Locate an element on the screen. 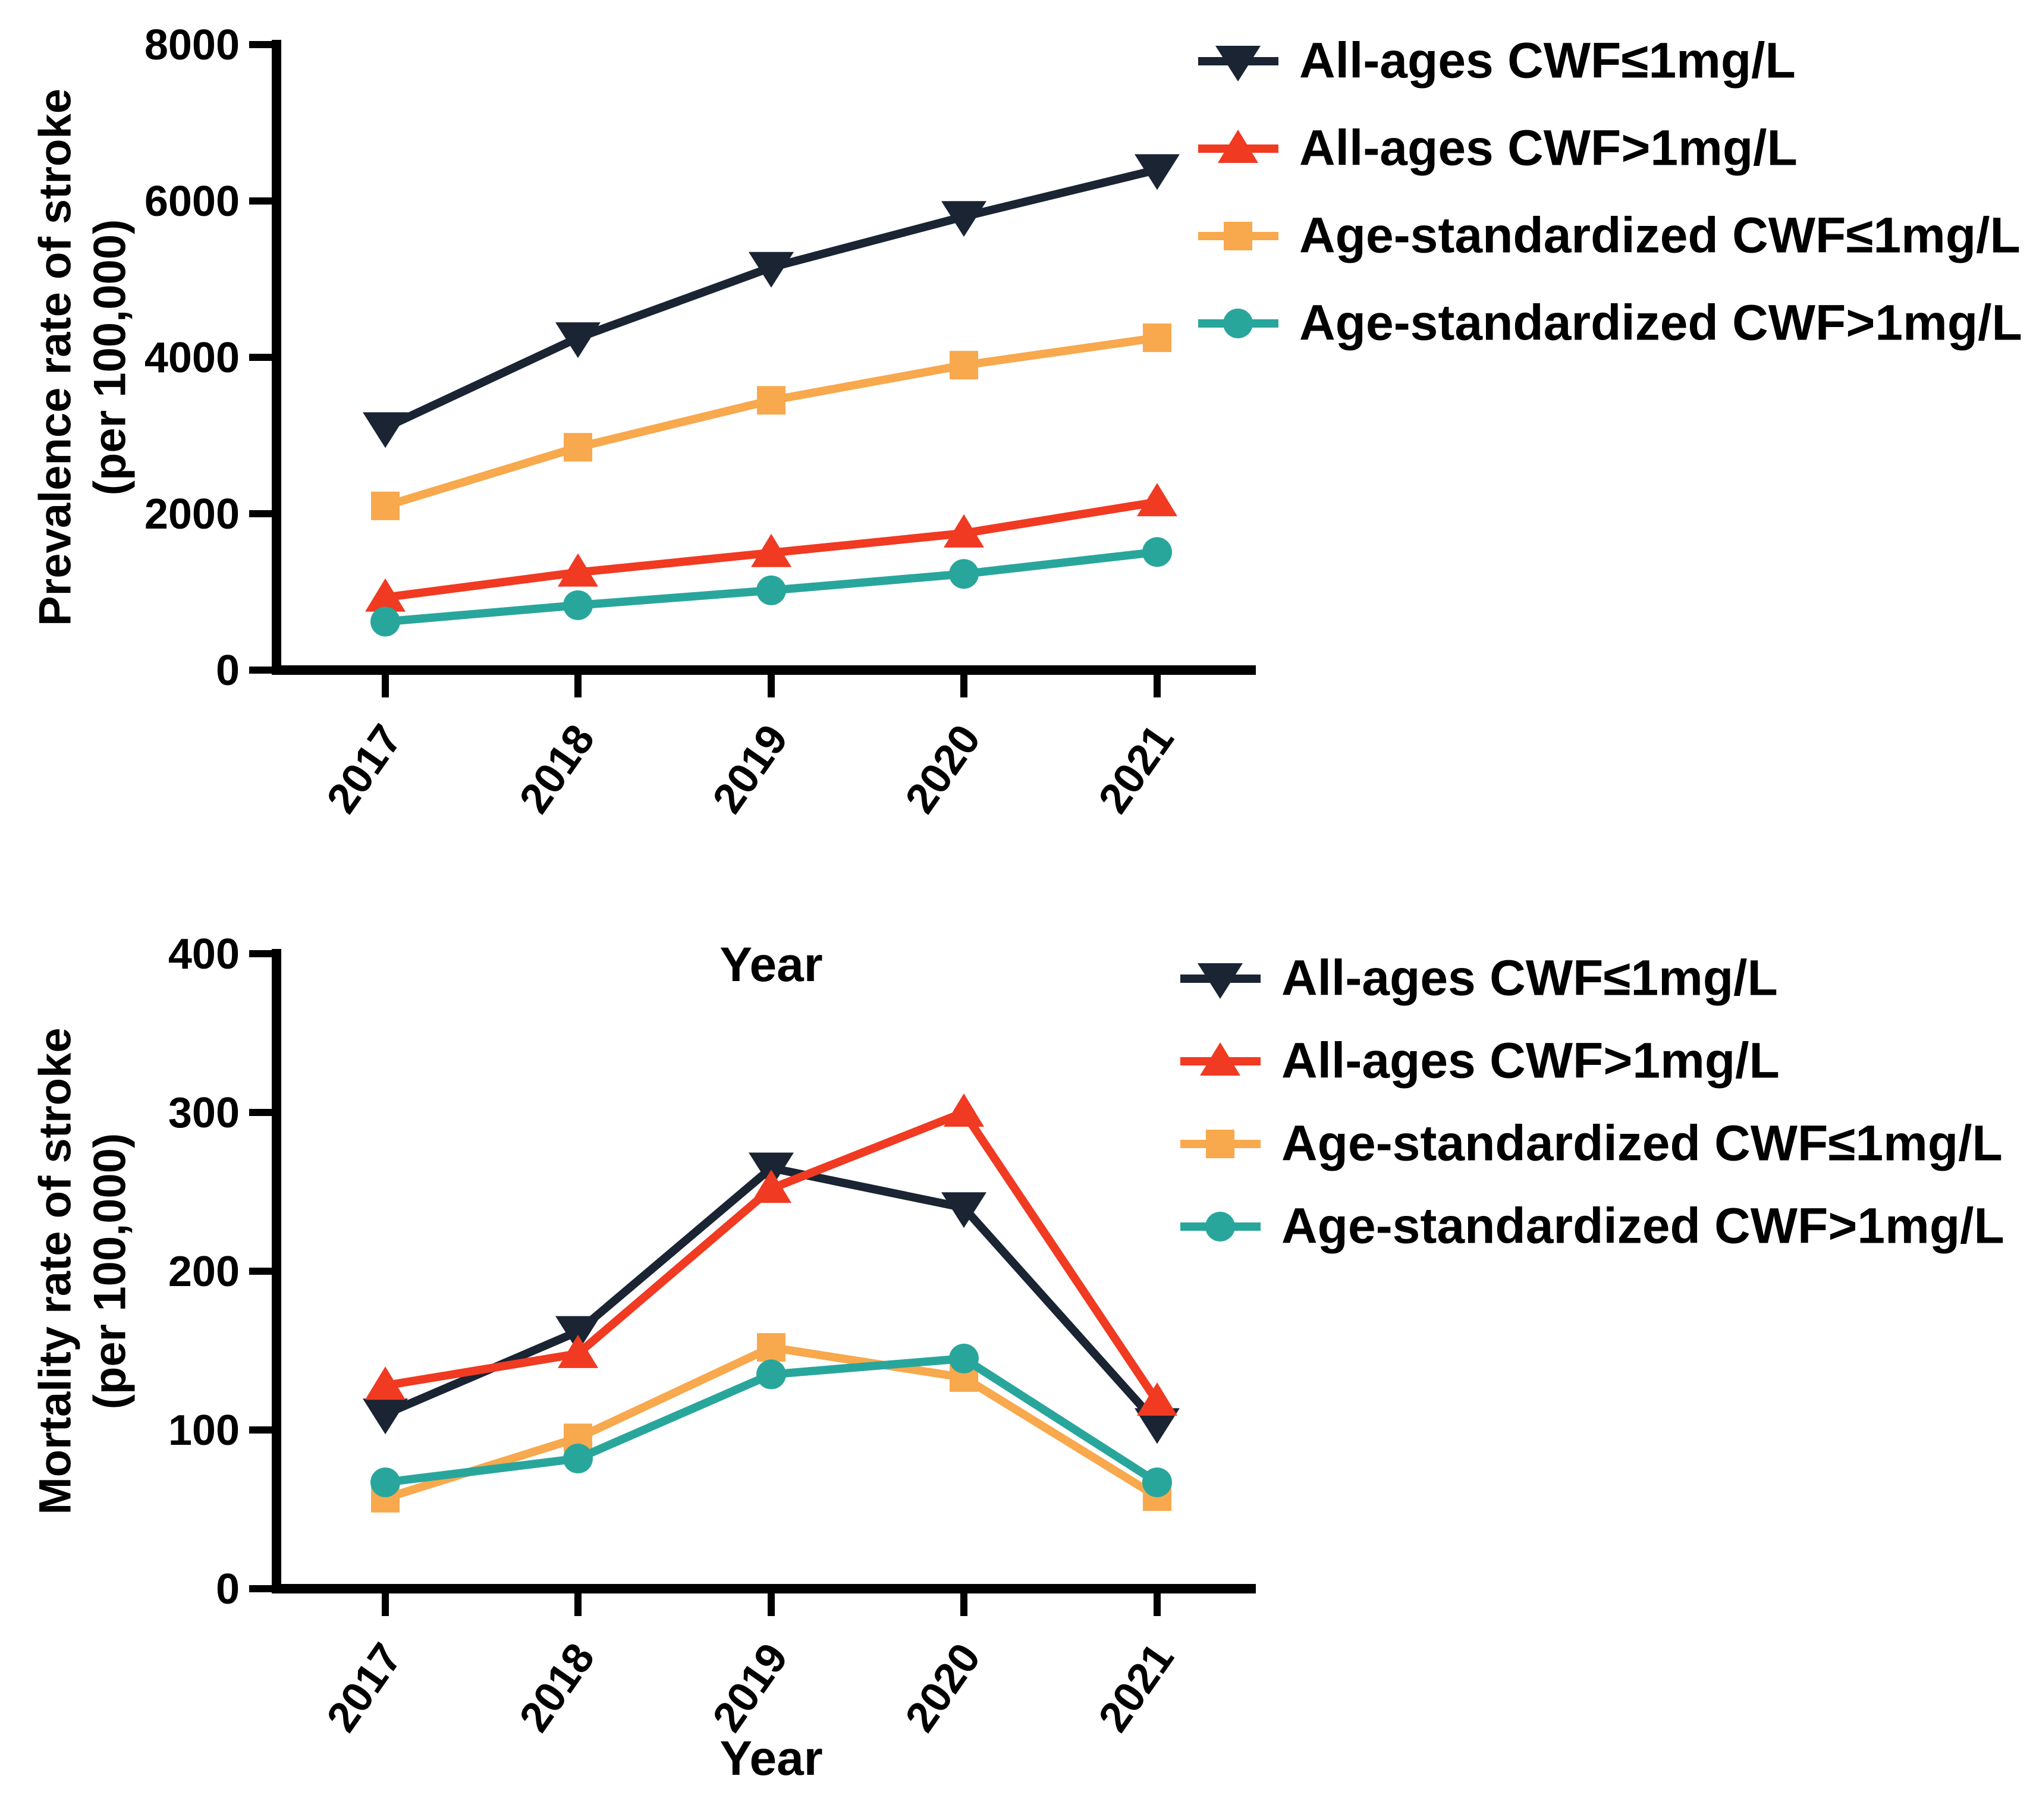 This screenshot has height=1820, width=2033. y-tick-label: 2000 is located at coordinates (192, 514).